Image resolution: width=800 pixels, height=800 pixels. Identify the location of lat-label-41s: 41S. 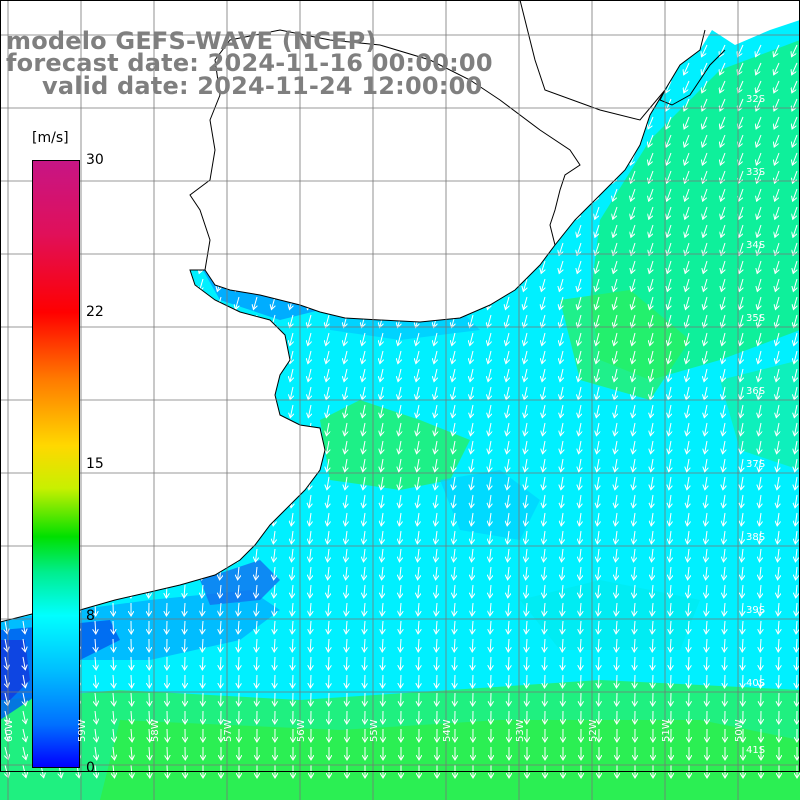
(756, 750).